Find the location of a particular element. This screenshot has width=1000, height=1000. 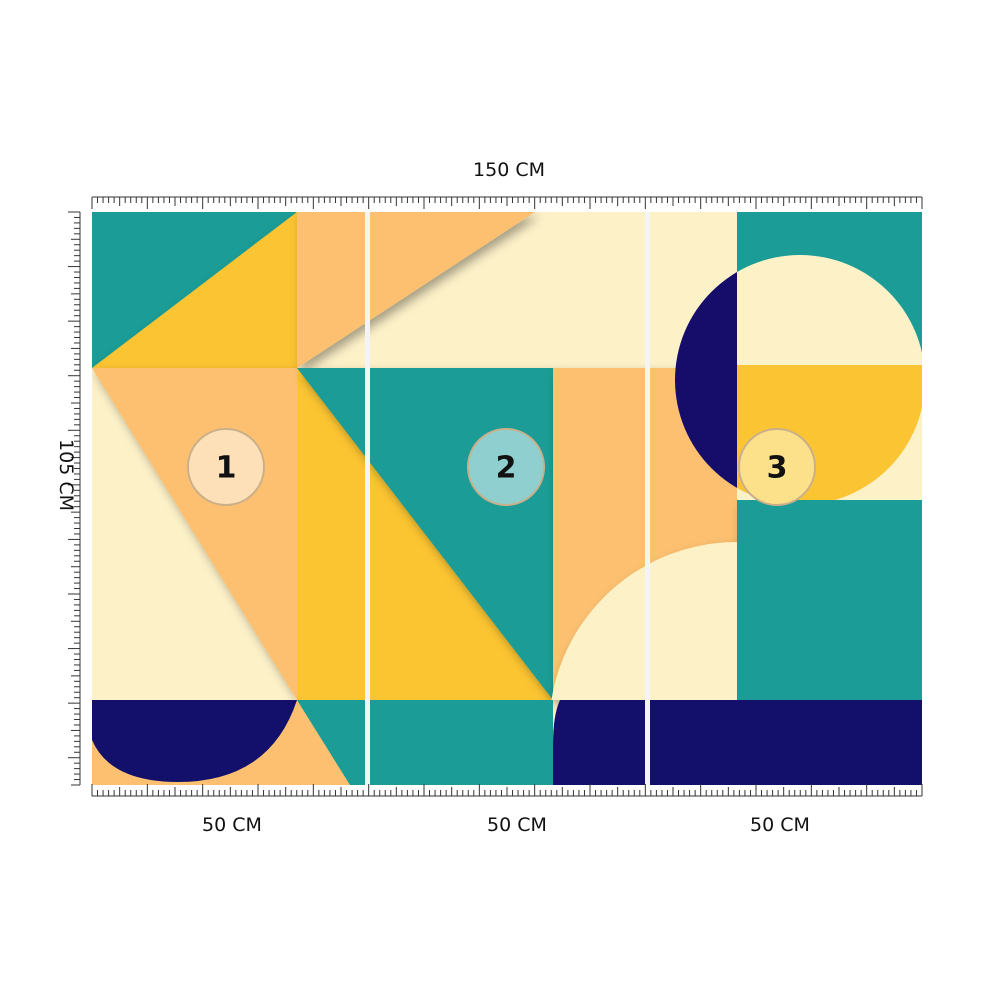

width-label: 150 CM is located at coordinates (509, 170).